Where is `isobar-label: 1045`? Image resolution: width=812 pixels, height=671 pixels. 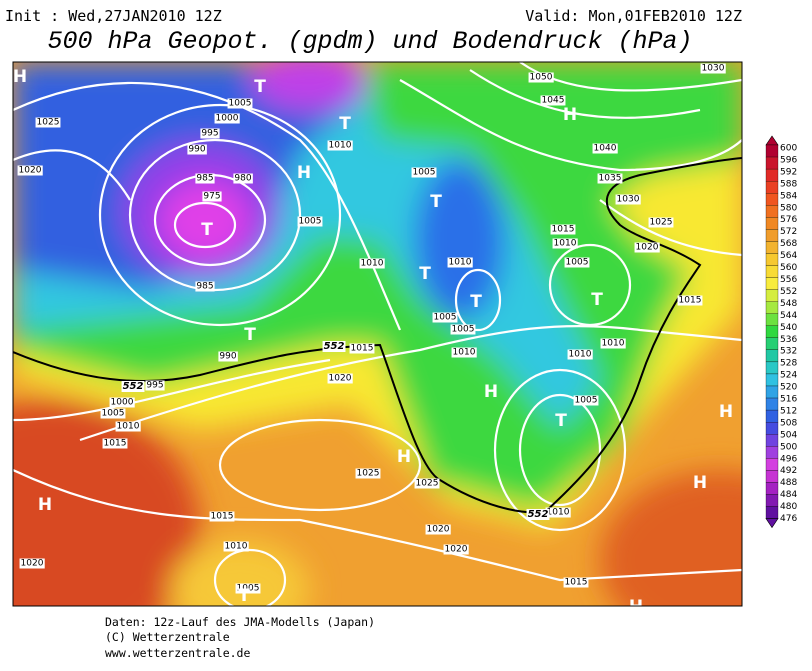 isobar-label: 1045 is located at coordinates (553, 101).